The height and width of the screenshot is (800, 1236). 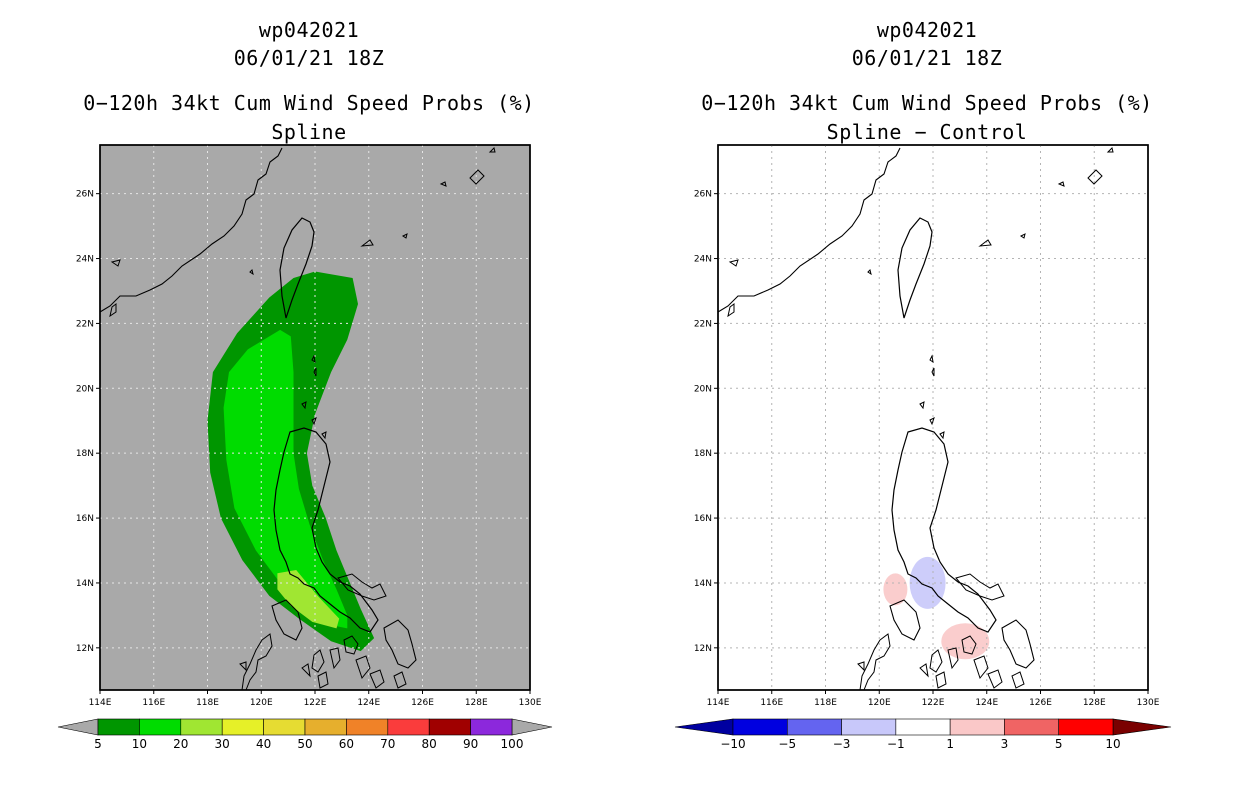 I want to click on cbar-label: 20, so click(x=180, y=744).